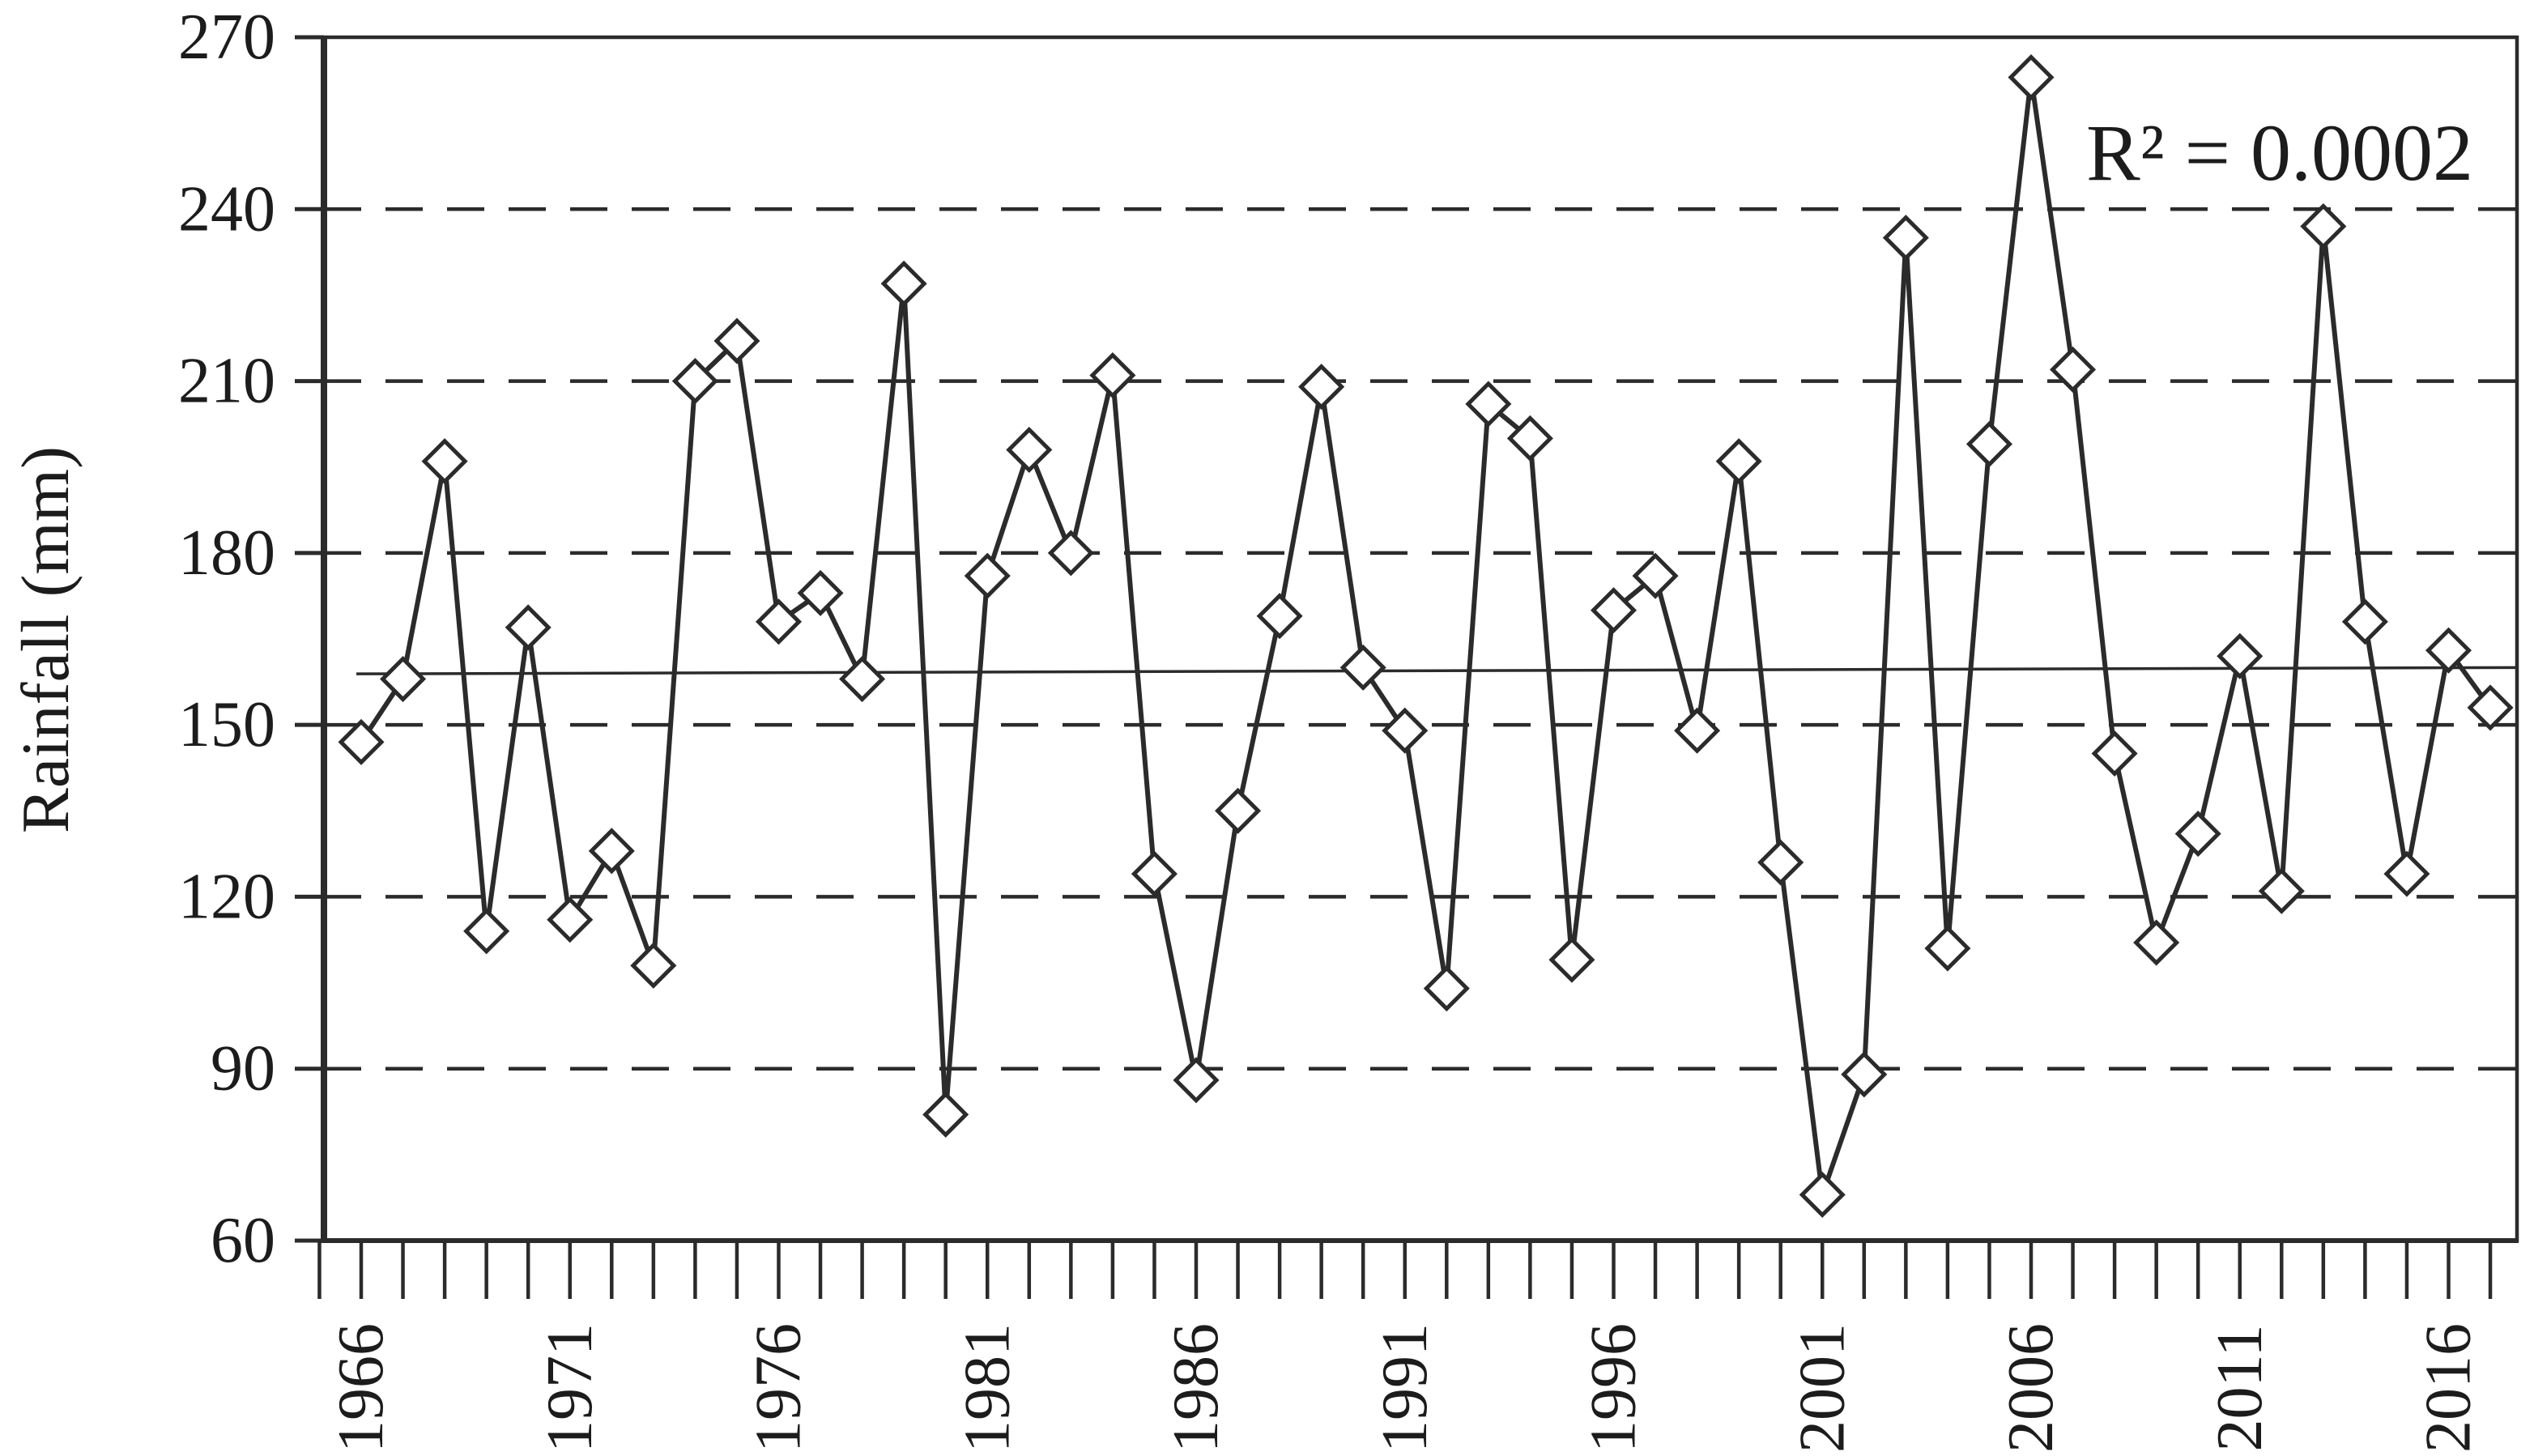  I want to click on y-tick-label: 240, so click(227, 209).